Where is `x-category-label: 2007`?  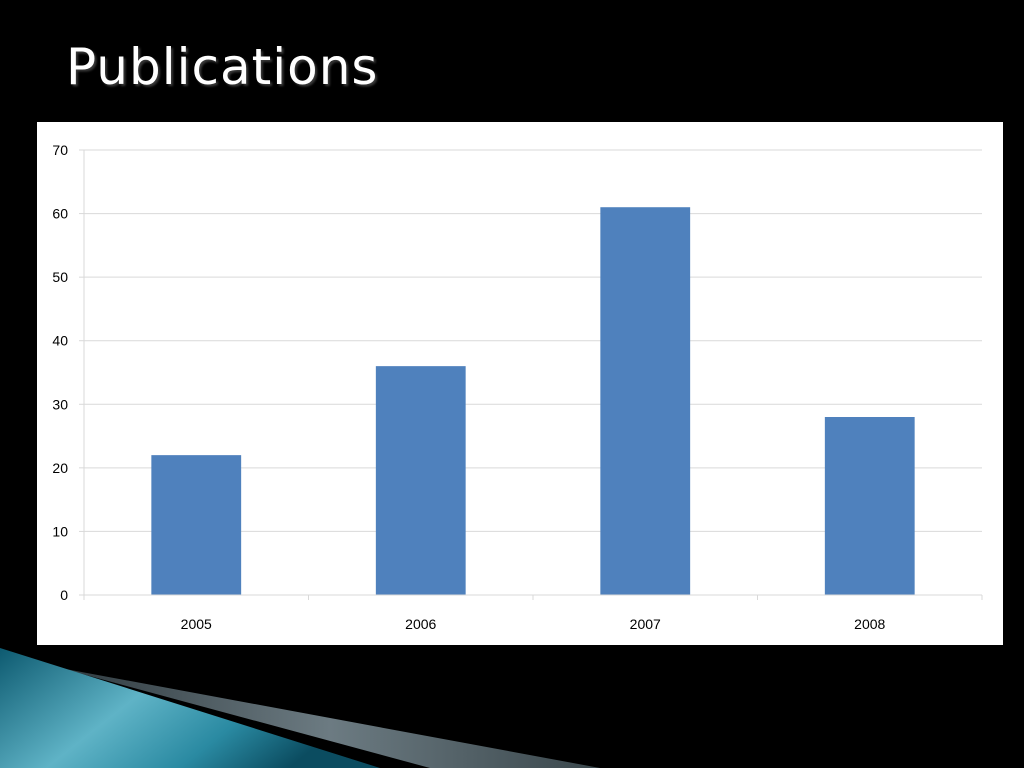
x-category-label: 2007 is located at coordinates (645, 624).